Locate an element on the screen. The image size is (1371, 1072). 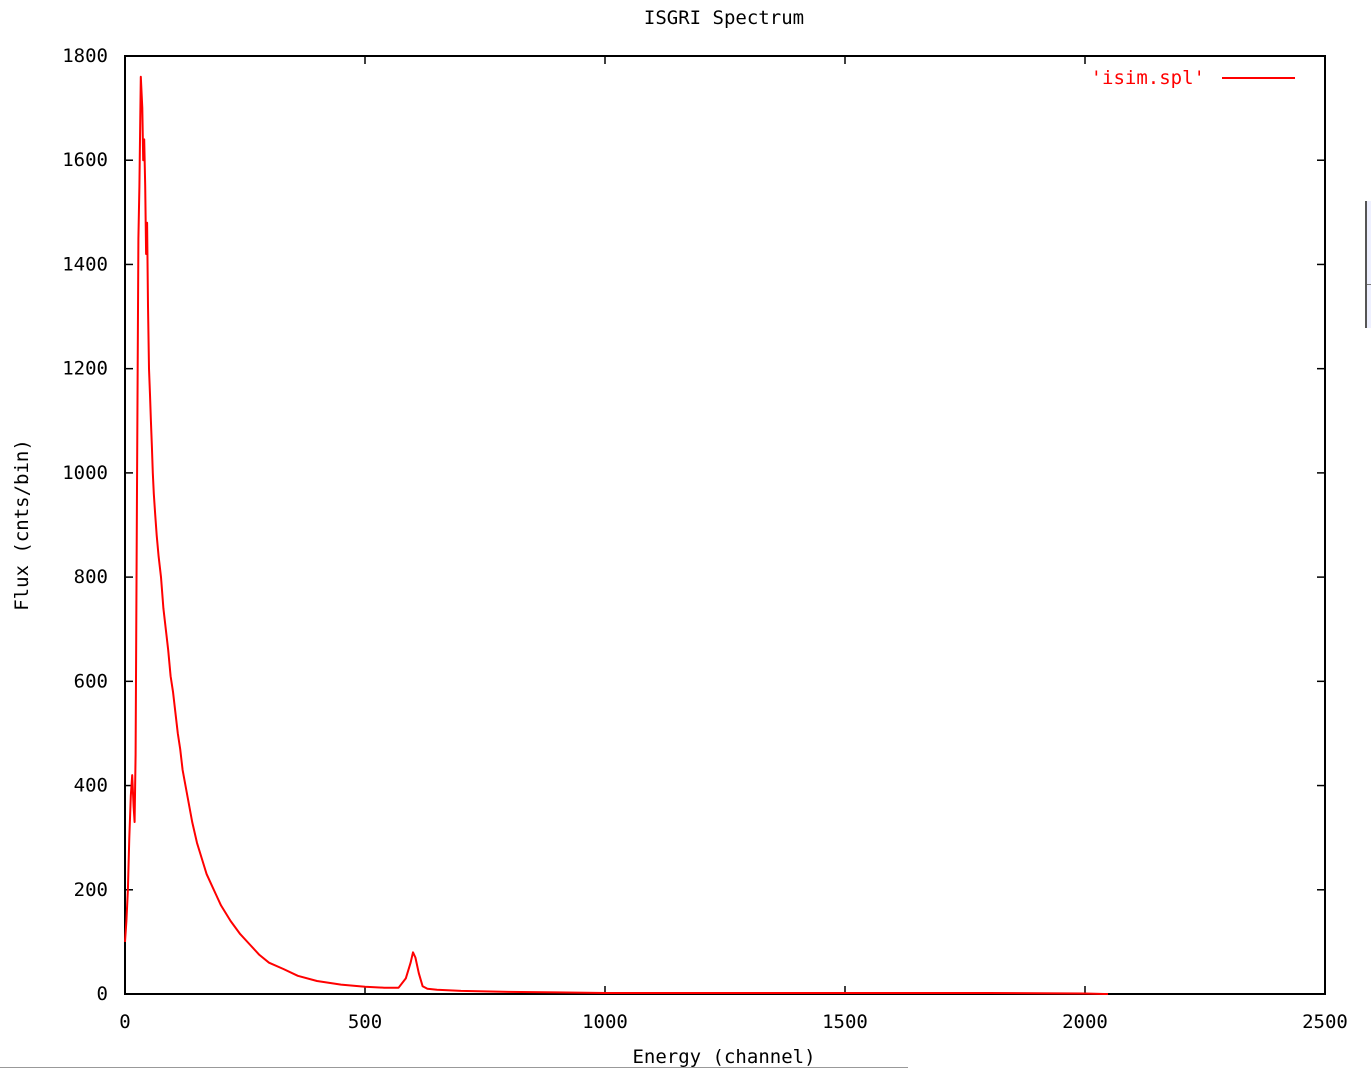
y-tick-label: 600 is located at coordinates (91, 681).